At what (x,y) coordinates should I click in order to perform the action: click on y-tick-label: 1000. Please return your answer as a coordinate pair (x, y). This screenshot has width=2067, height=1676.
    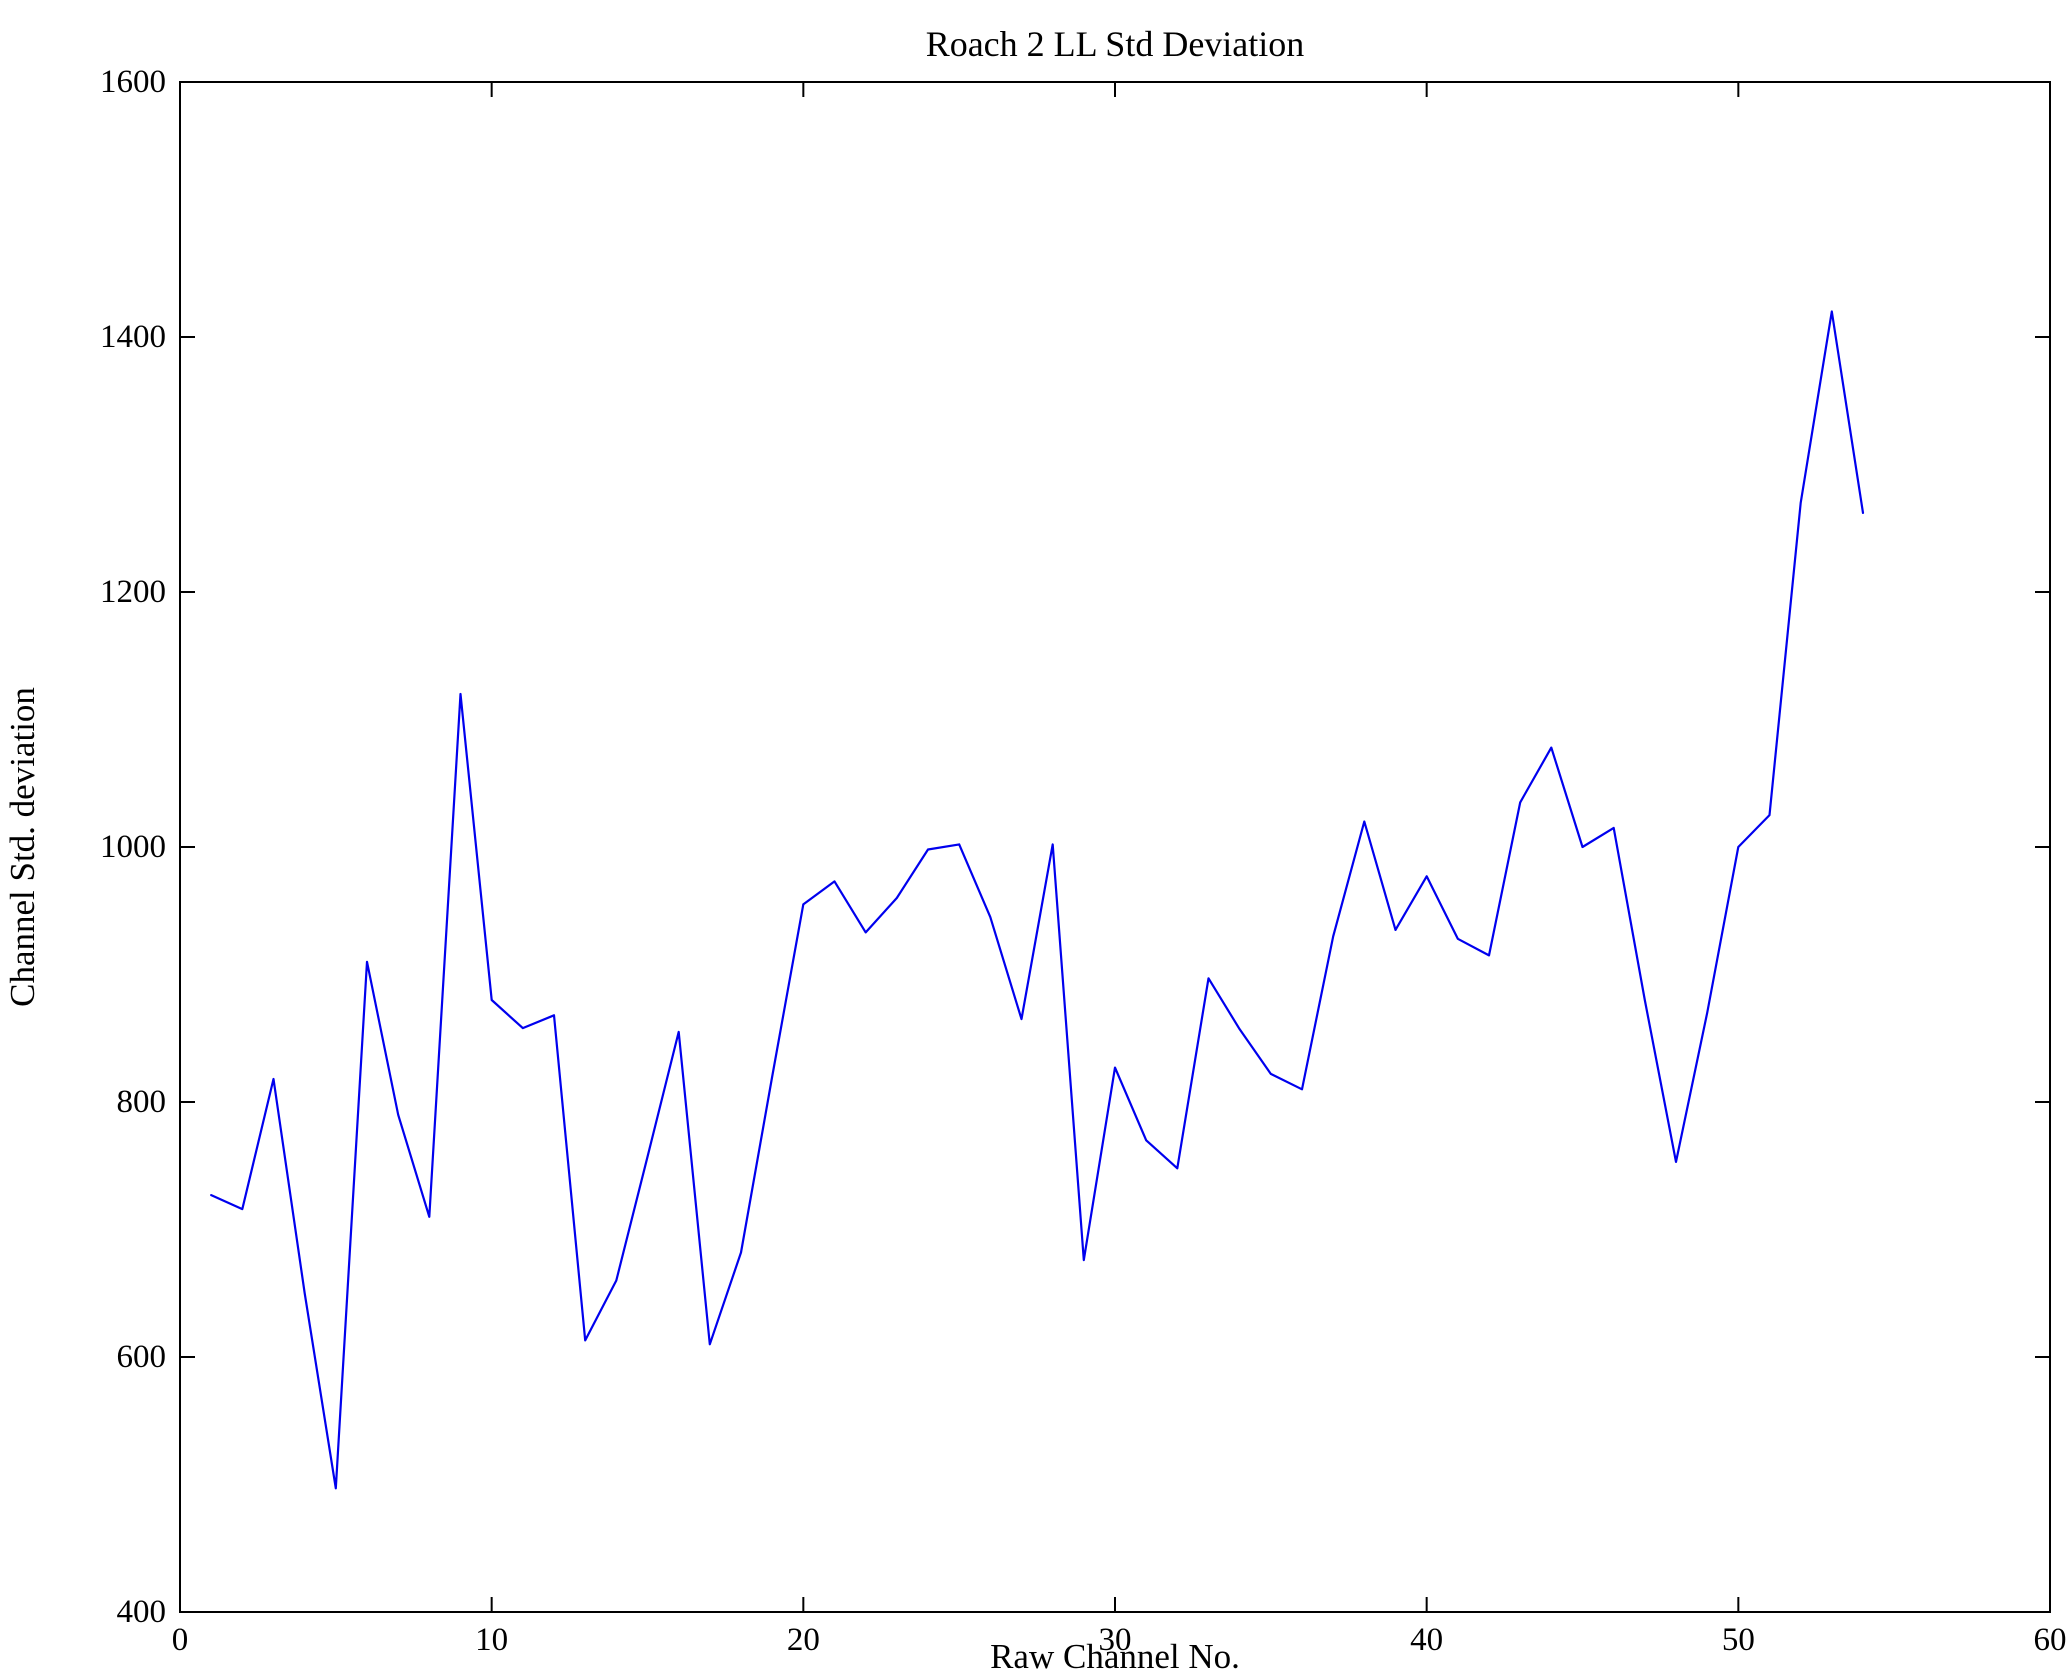
    Looking at the image, I should click on (133, 847).